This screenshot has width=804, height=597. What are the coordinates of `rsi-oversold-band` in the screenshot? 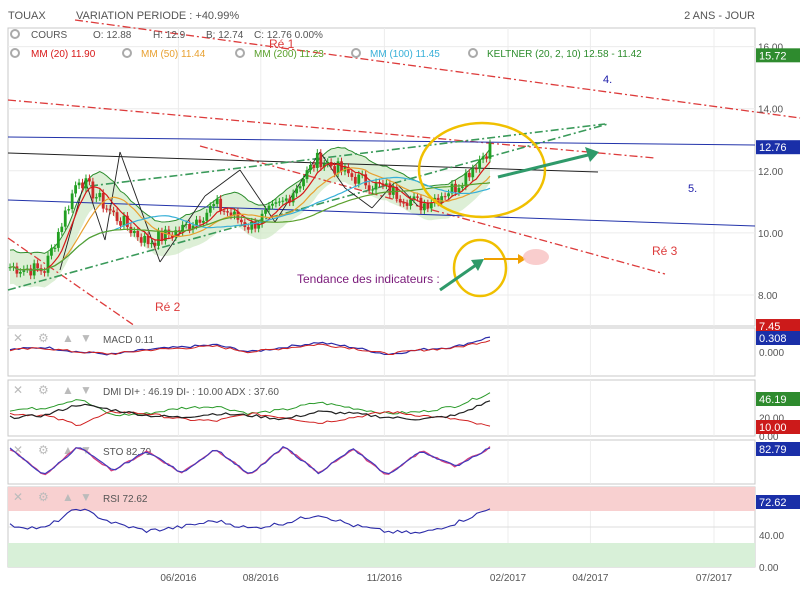 It's located at (381, 555).